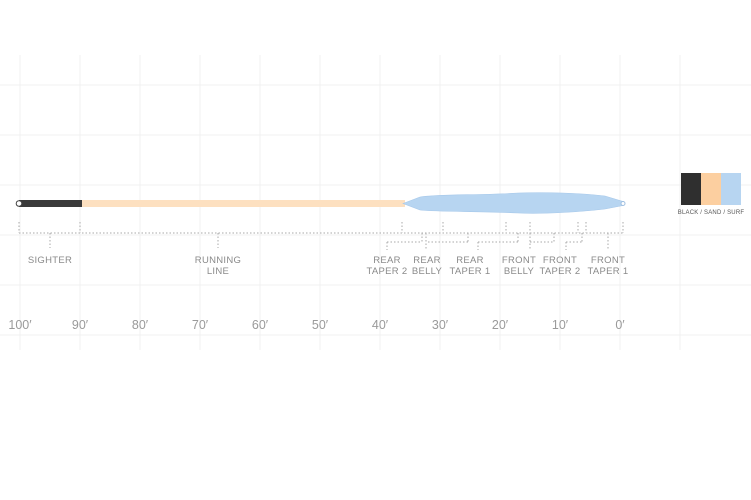 This screenshot has height=500, width=751. What do you see at coordinates (711, 213) in the screenshot?
I see `swatch-color-label: BLACK / SAND / SURF` at bounding box center [711, 213].